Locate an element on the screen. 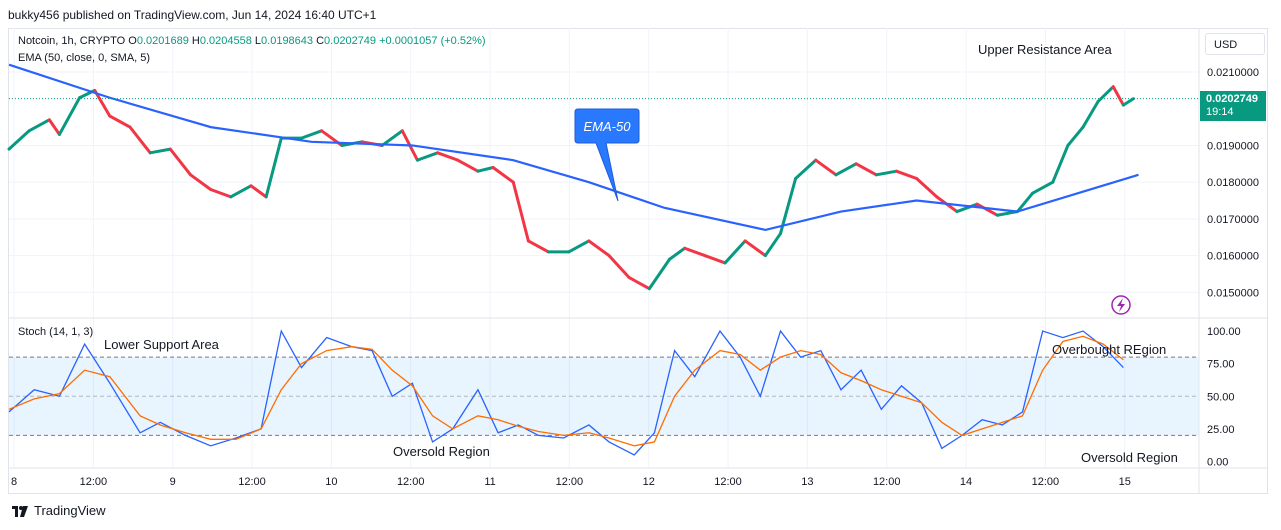  bar-countdown: 19:14 is located at coordinates (1220, 111).